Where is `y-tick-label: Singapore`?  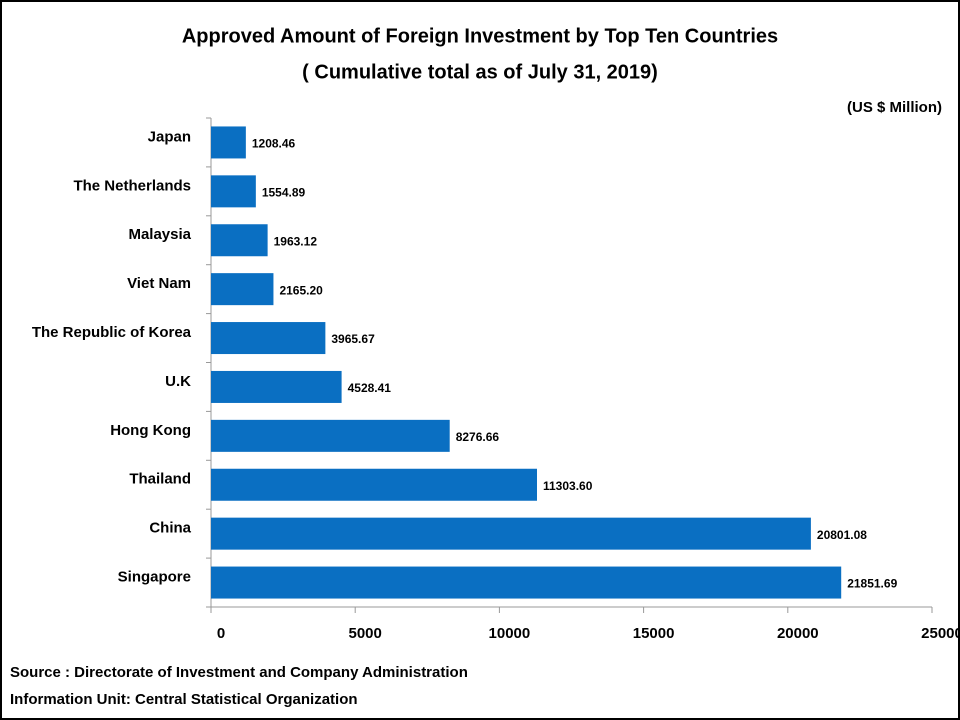
y-tick-label: Singapore is located at coordinates (154, 577).